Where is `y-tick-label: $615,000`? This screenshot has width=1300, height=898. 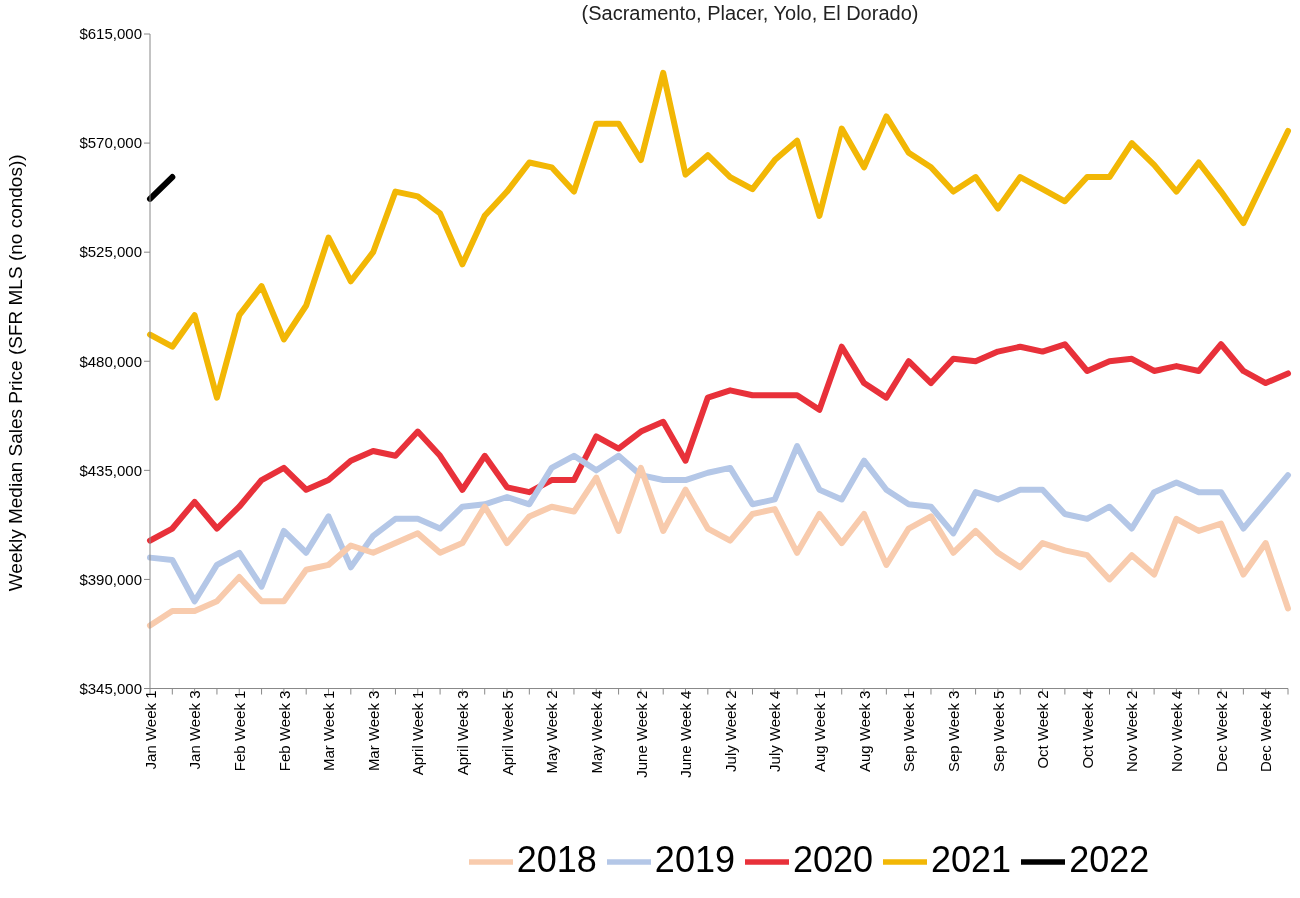 y-tick-label: $615,000 is located at coordinates (110, 34).